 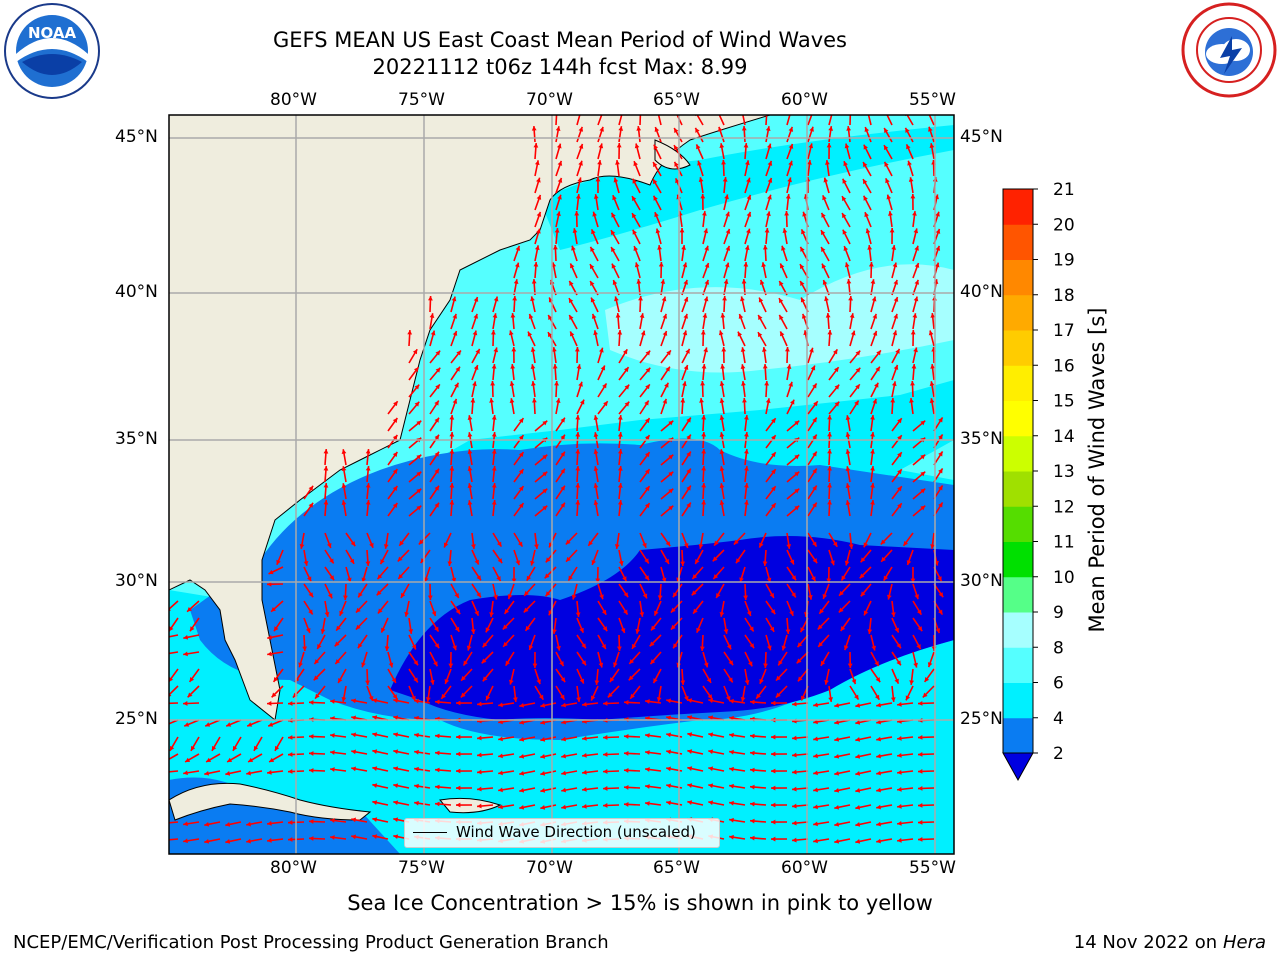 I want to click on map-legend: Wind Wave Direction (unscaled), so click(x=562, y=833).